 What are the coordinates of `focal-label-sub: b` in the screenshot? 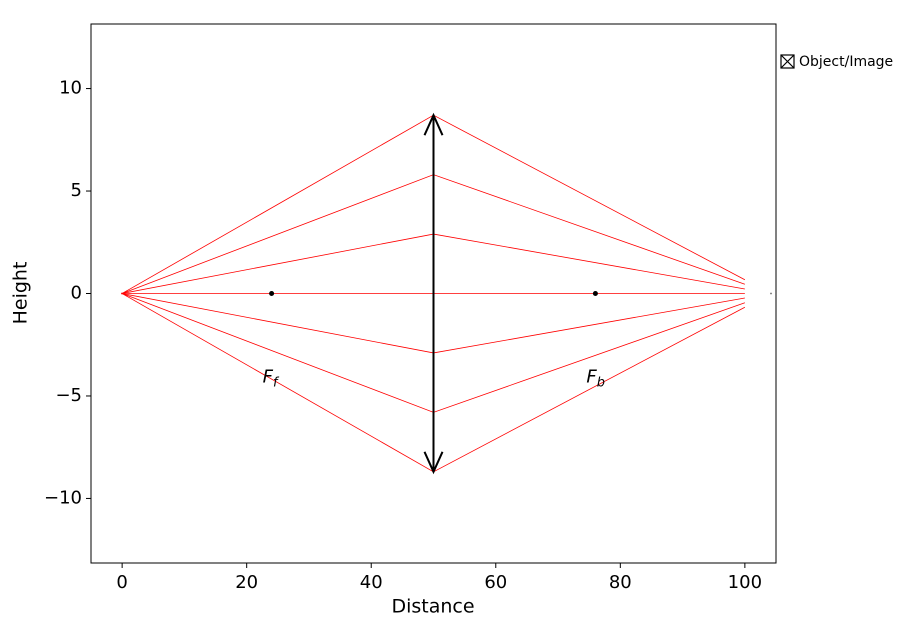 It's located at (601, 382).